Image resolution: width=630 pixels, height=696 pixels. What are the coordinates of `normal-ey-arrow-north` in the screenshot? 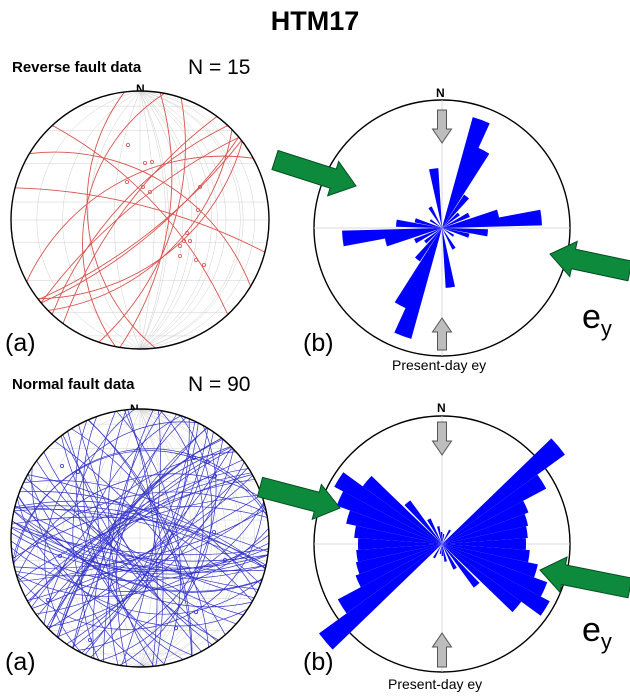 It's located at (442, 438).